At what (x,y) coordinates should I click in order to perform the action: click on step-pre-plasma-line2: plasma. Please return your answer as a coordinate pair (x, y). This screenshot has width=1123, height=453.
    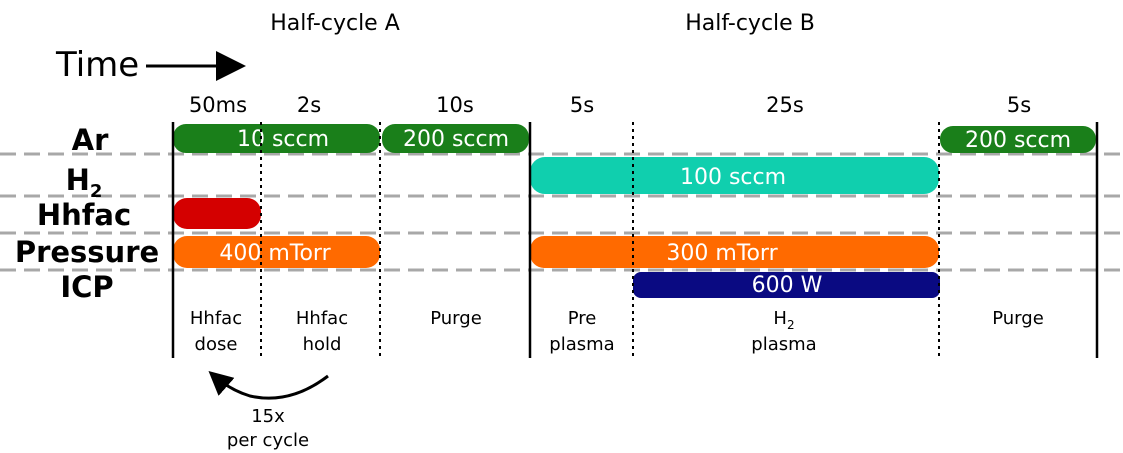
    Looking at the image, I should click on (581, 344).